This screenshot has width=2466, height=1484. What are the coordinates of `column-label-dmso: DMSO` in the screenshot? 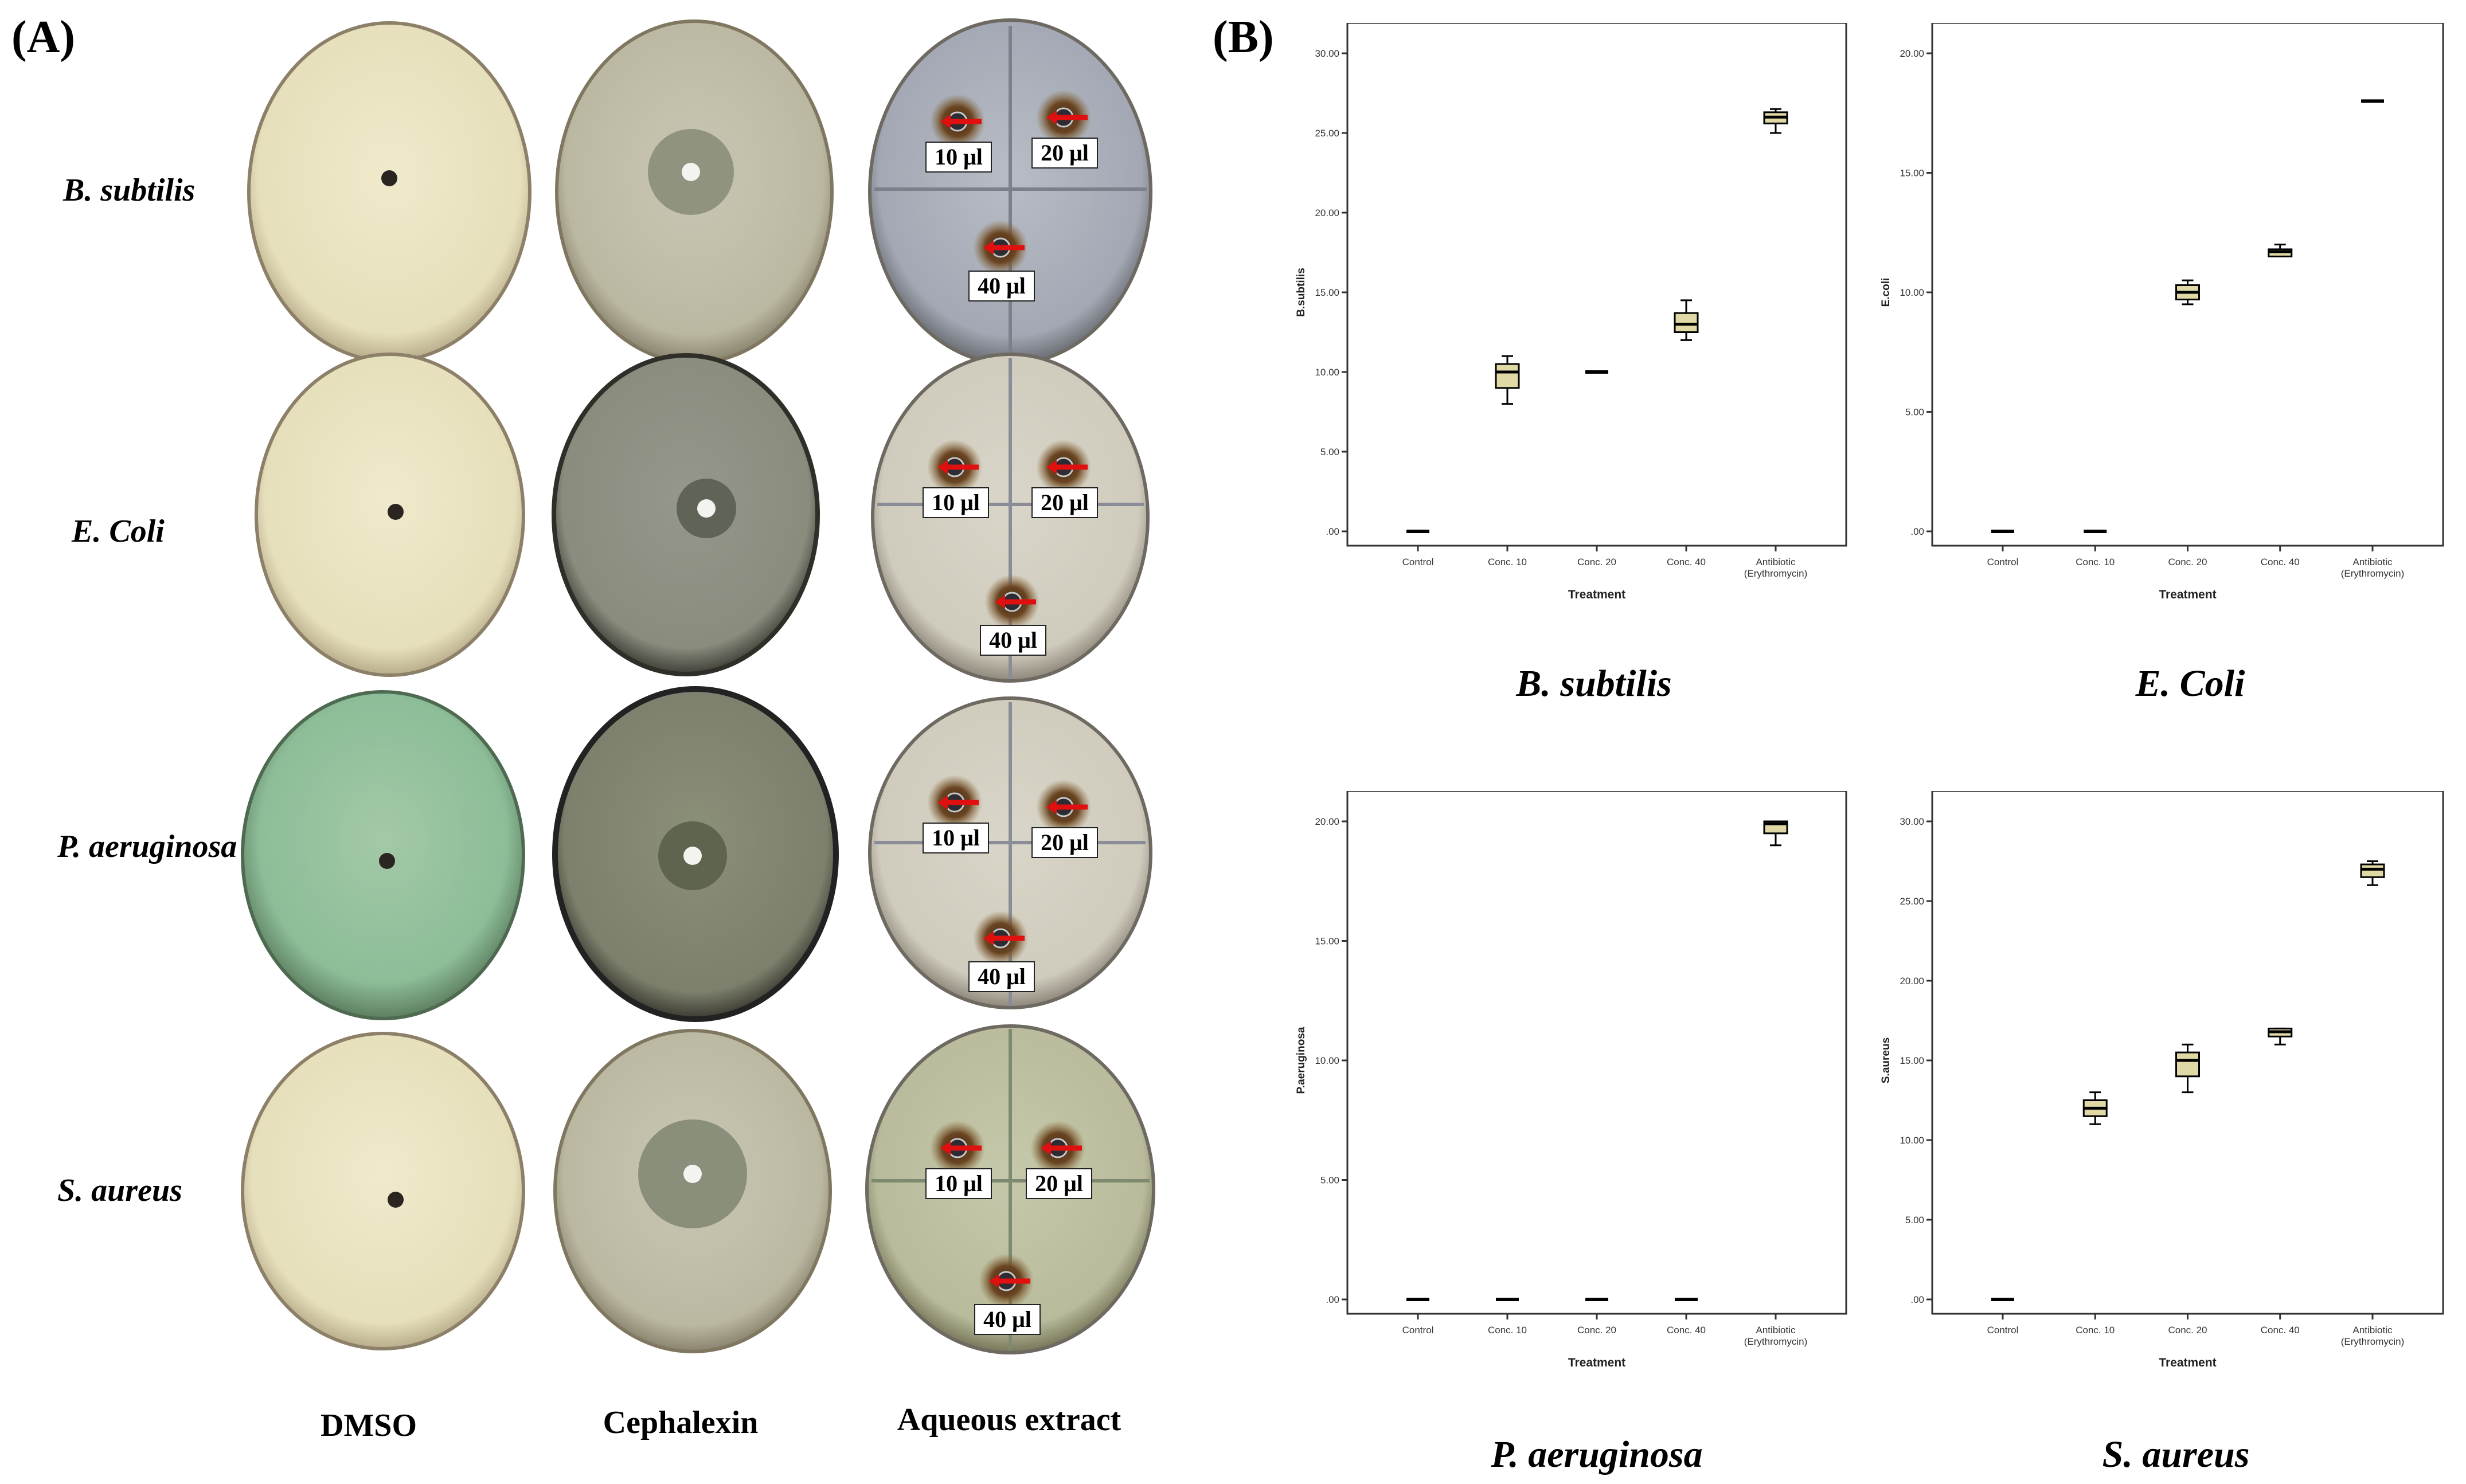 It's located at (369, 1425).